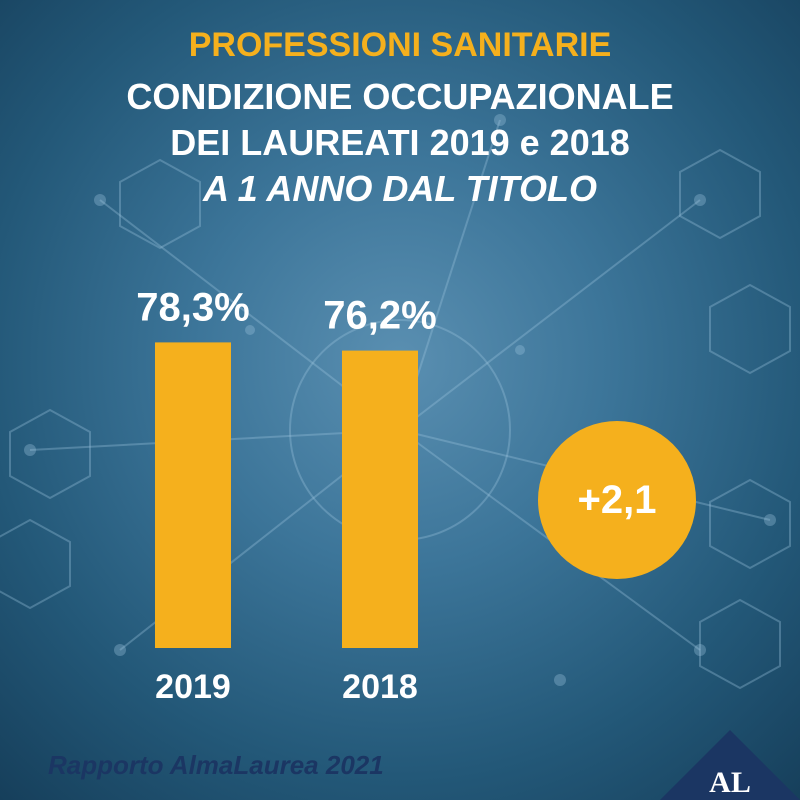 This screenshot has width=800, height=800. What do you see at coordinates (193, 495) in the screenshot?
I see `bar-2019` at bounding box center [193, 495].